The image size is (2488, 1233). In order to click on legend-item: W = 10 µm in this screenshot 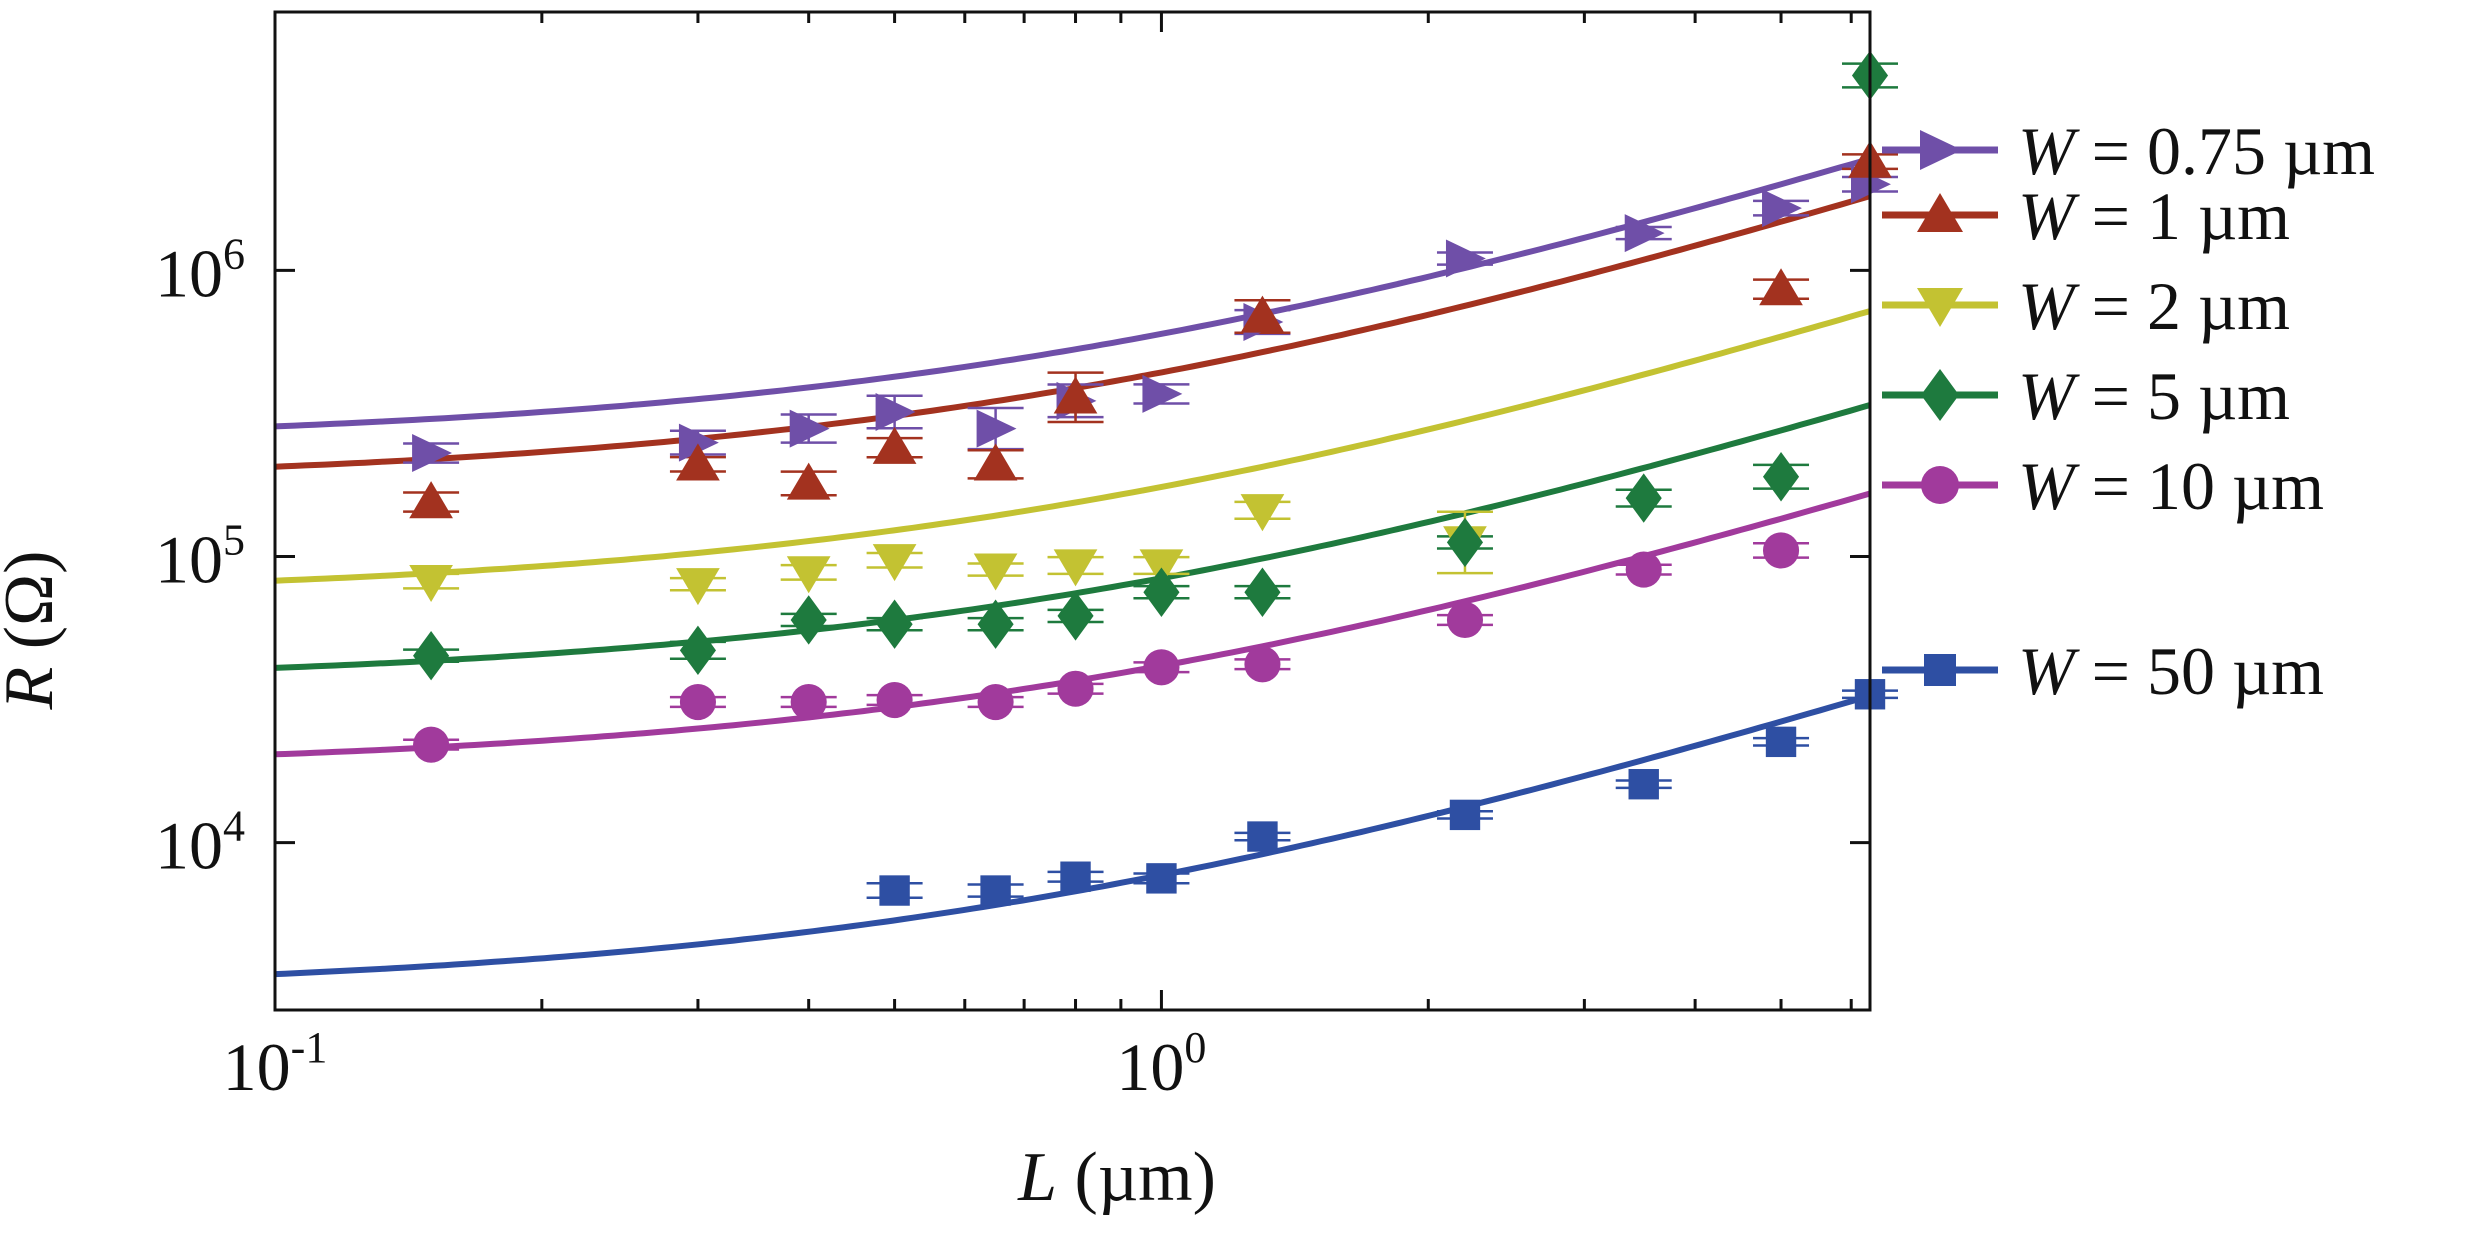, I will do `click(2103, 486)`.